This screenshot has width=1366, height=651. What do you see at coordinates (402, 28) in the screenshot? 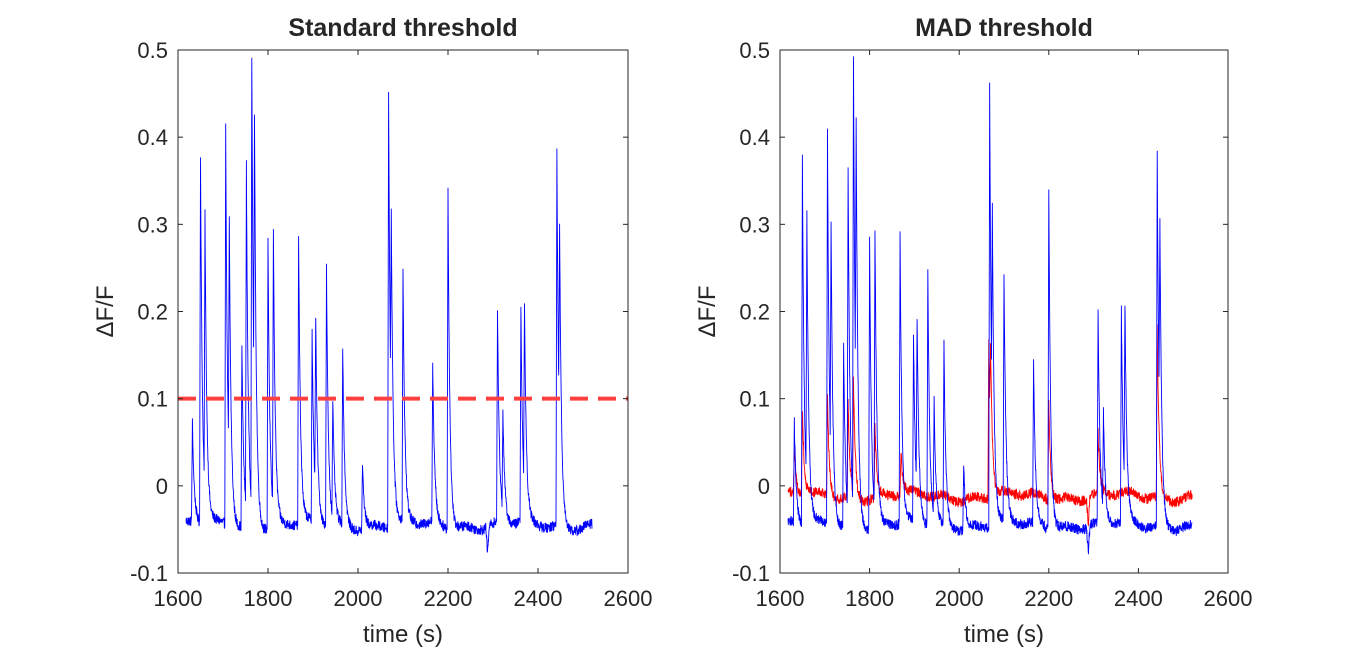
I see `chart-title: Standard threshold` at bounding box center [402, 28].